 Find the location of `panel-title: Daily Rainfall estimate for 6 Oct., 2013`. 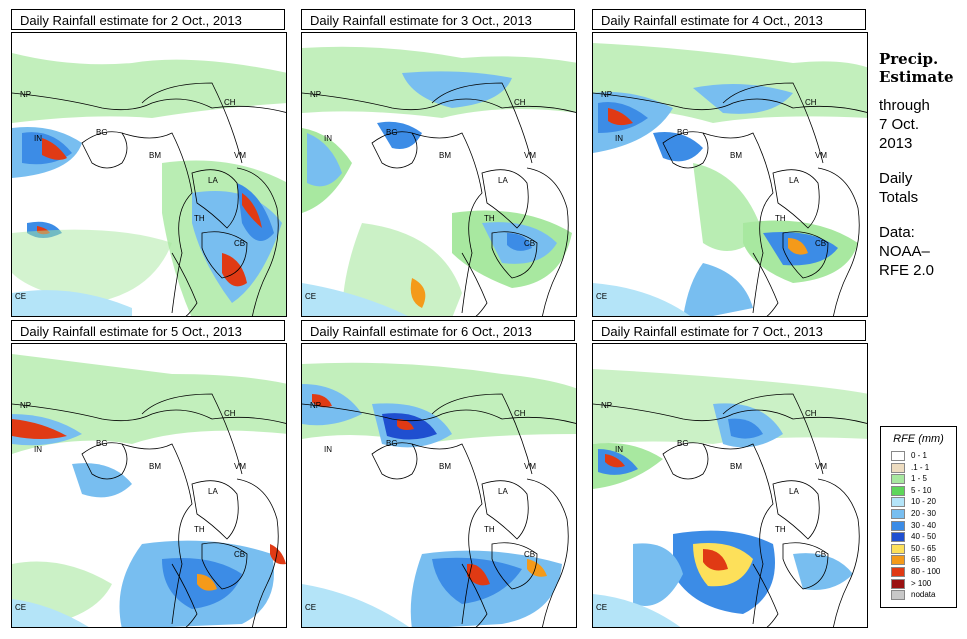

panel-title: Daily Rainfall estimate for 6 Oct., 2013 is located at coordinates (438, 330).